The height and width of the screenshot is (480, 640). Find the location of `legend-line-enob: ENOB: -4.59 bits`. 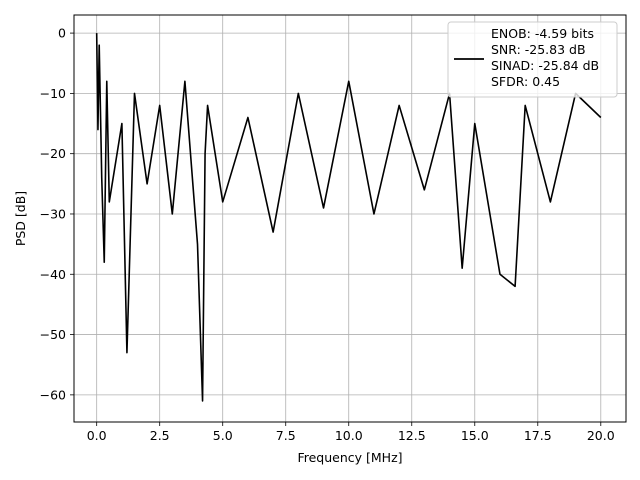

legend-line-enob: ENOB: -4.59 bits is located at coordinates (542, 33).